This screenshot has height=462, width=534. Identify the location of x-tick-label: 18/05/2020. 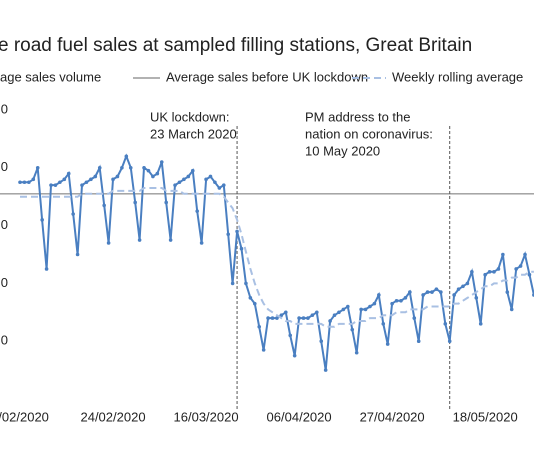
(485, 416).